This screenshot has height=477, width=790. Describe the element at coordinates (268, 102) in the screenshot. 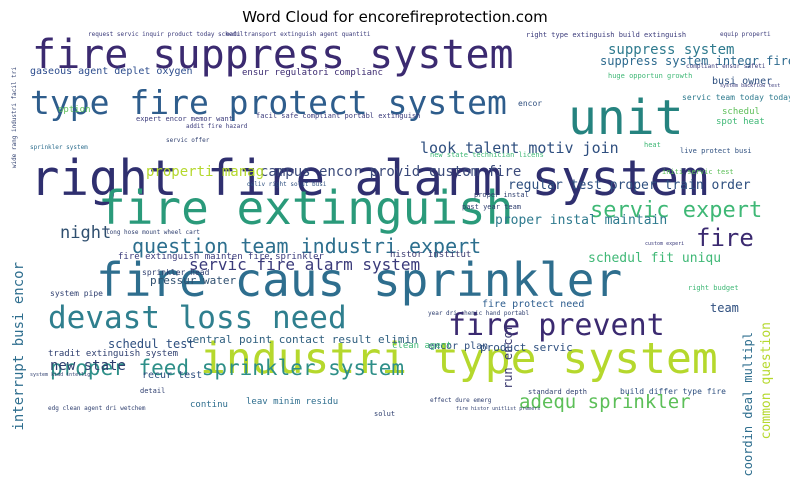

I see `cloud-word: type fire protect system` at that location.